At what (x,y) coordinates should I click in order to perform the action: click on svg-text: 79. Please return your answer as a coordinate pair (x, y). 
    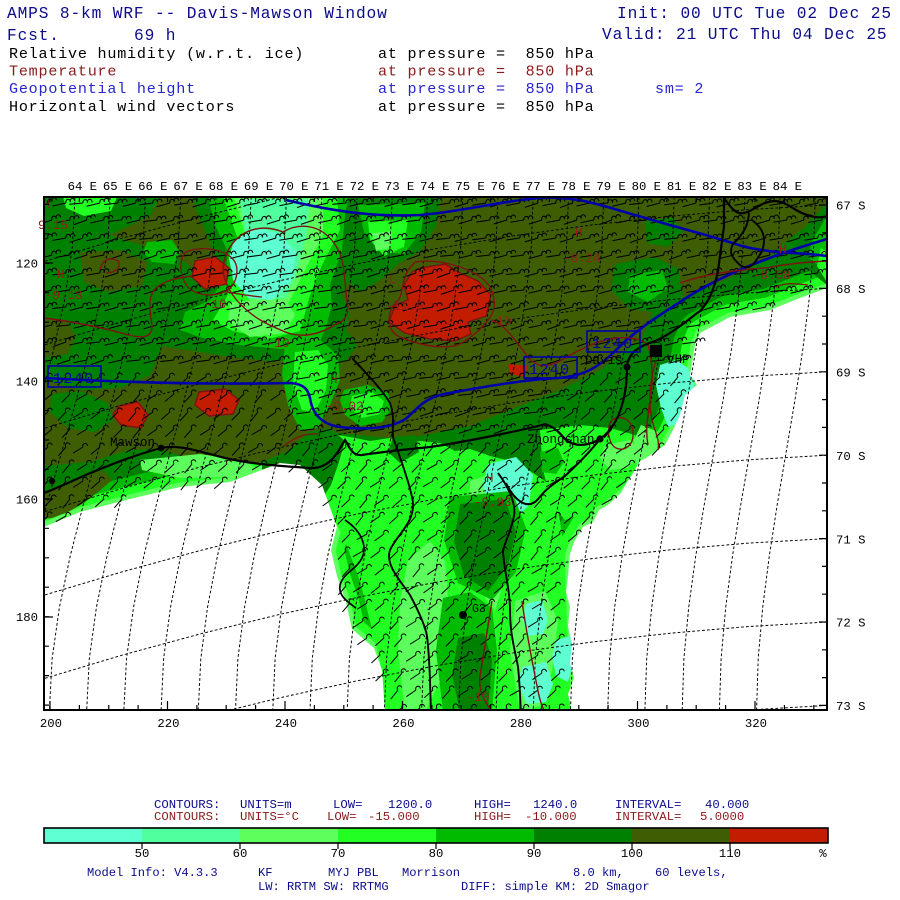
    Looking at the image, I should click on (603, 187).